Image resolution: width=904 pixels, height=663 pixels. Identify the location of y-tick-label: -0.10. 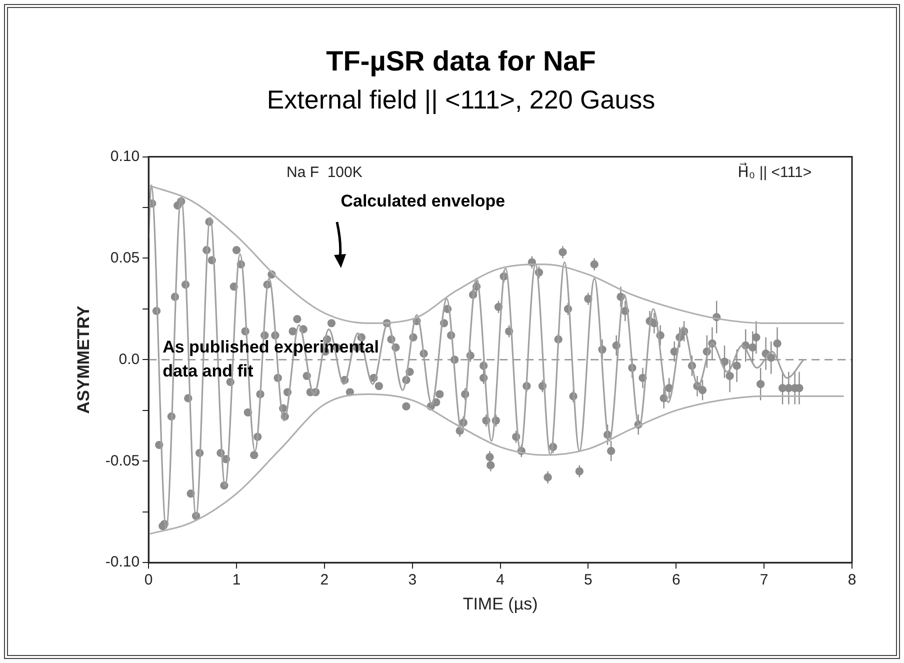
(122, 562).